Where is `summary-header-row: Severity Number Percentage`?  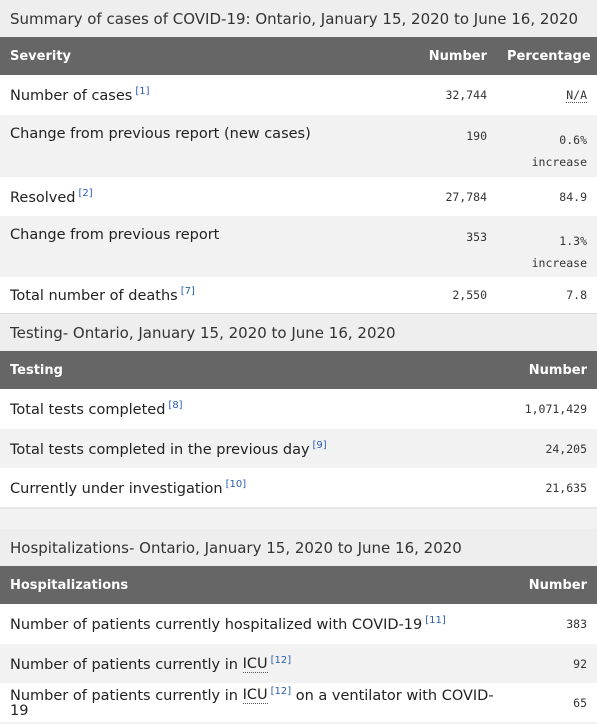 summary-header-row: Severity Number Percentage is located at coordinates (298, 56).